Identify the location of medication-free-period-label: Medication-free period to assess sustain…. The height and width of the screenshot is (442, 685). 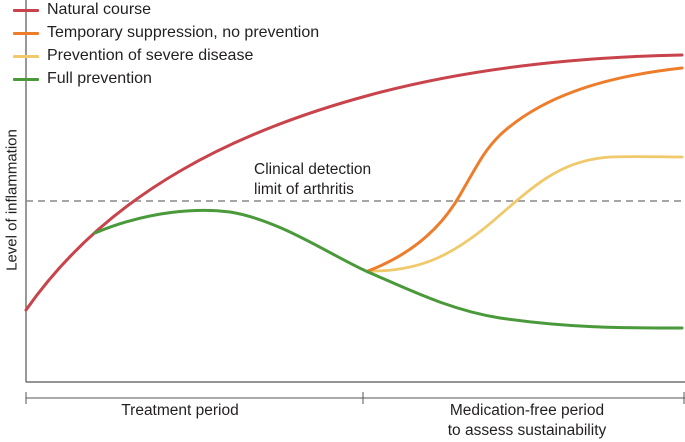
(527, 421).